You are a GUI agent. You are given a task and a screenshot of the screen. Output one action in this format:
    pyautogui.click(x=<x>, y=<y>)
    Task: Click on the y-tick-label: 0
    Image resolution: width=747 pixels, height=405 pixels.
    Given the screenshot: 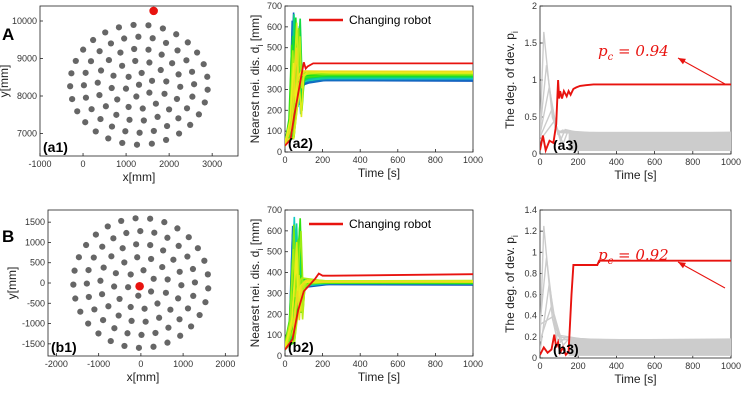 What is the action you would take?
    pyautogui.click(x=534, y=154)
    